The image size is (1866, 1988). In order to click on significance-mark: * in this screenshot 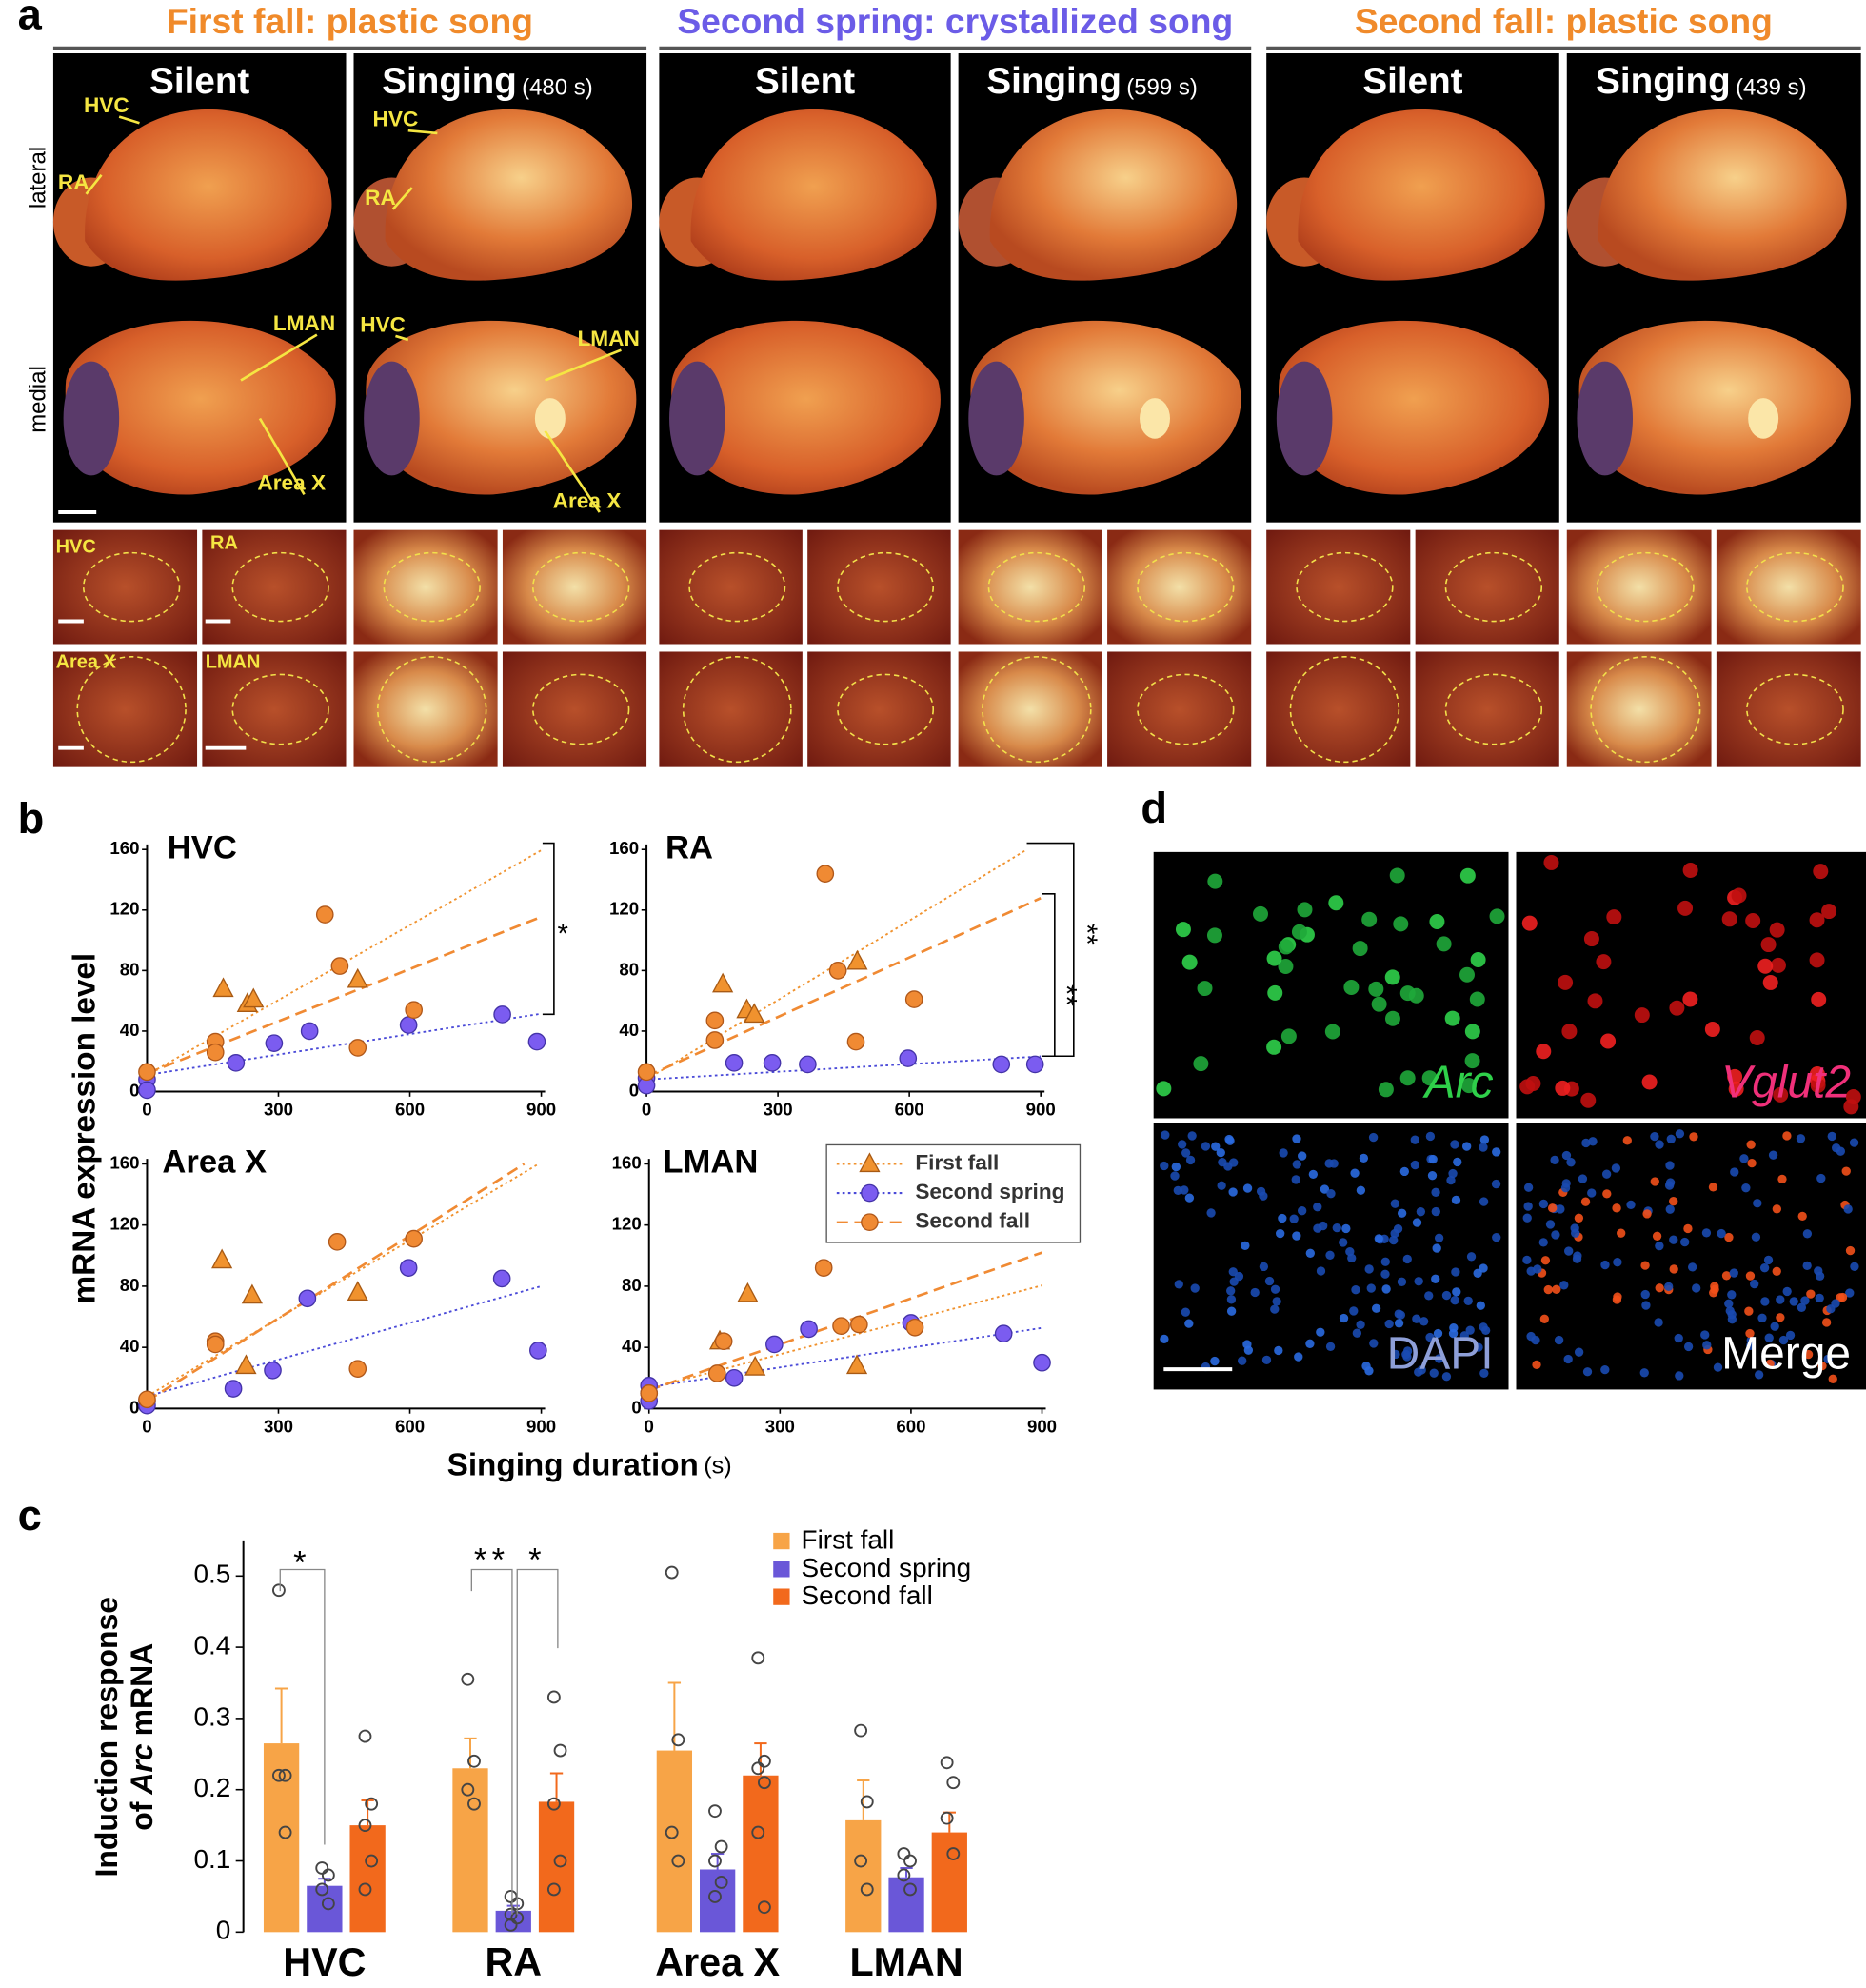, I will do `click(302, 1562)`.